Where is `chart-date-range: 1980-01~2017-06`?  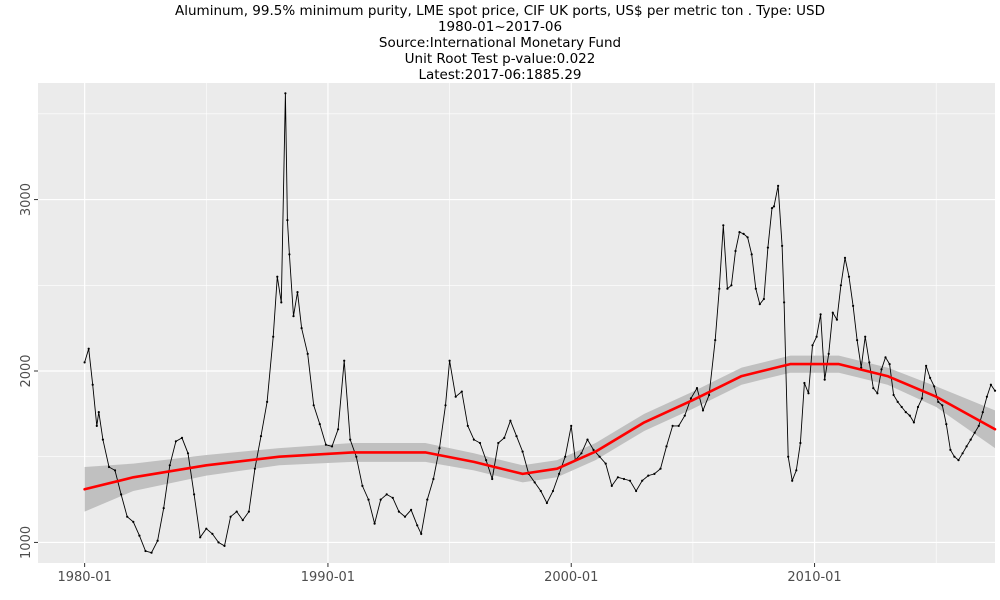 chart-date-range: 1980-01~2017-06 is located at coordinates (500, 27).